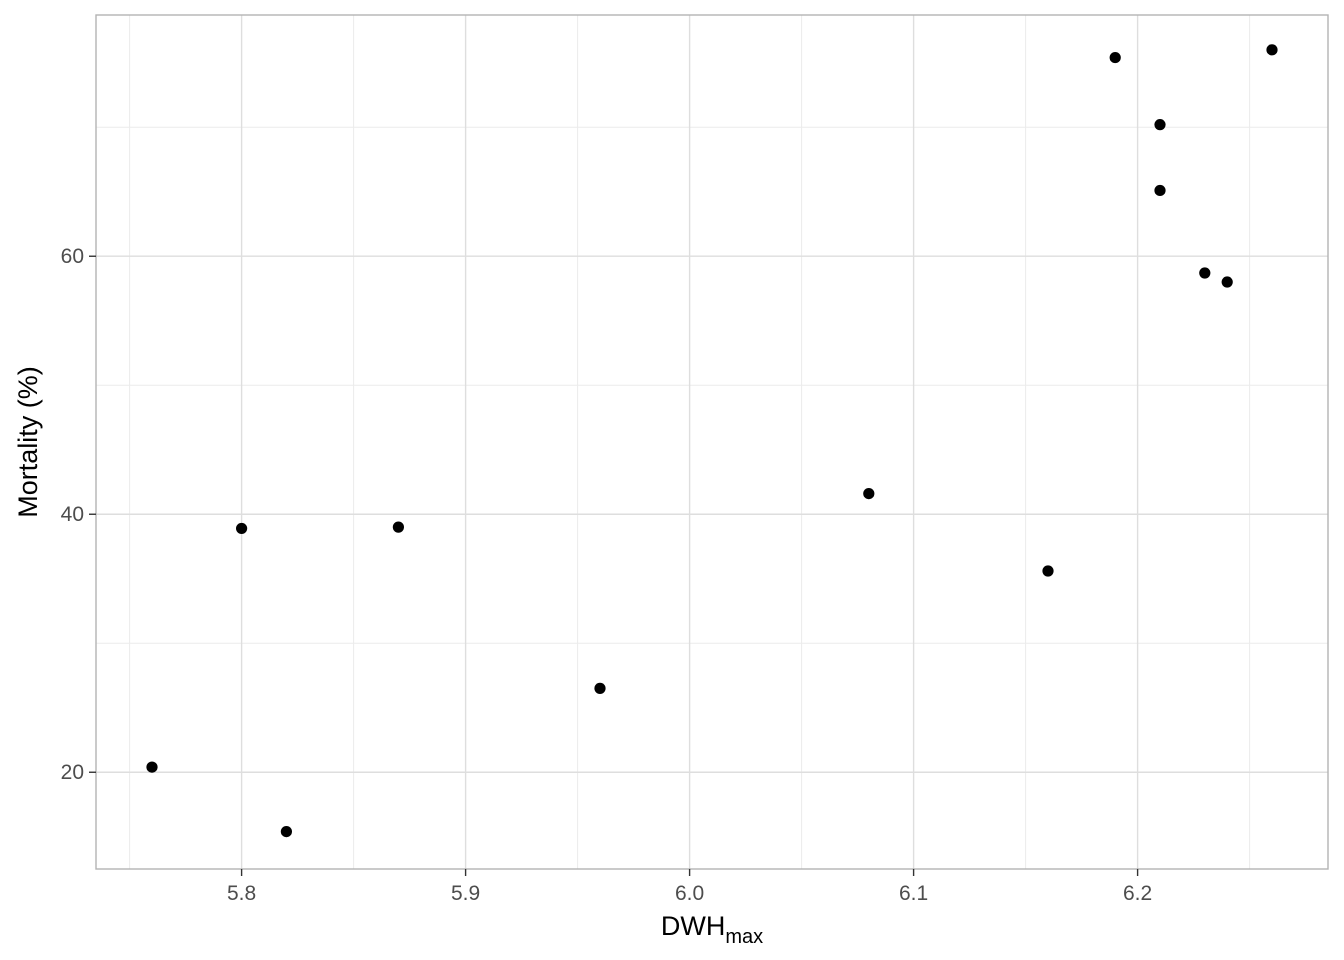 The image size is (1344, 960). What do you see at coordinates (1137, 893) in the screenshot?
I see `x-tick-label: 6.2` at bounding box center [1137, 893].